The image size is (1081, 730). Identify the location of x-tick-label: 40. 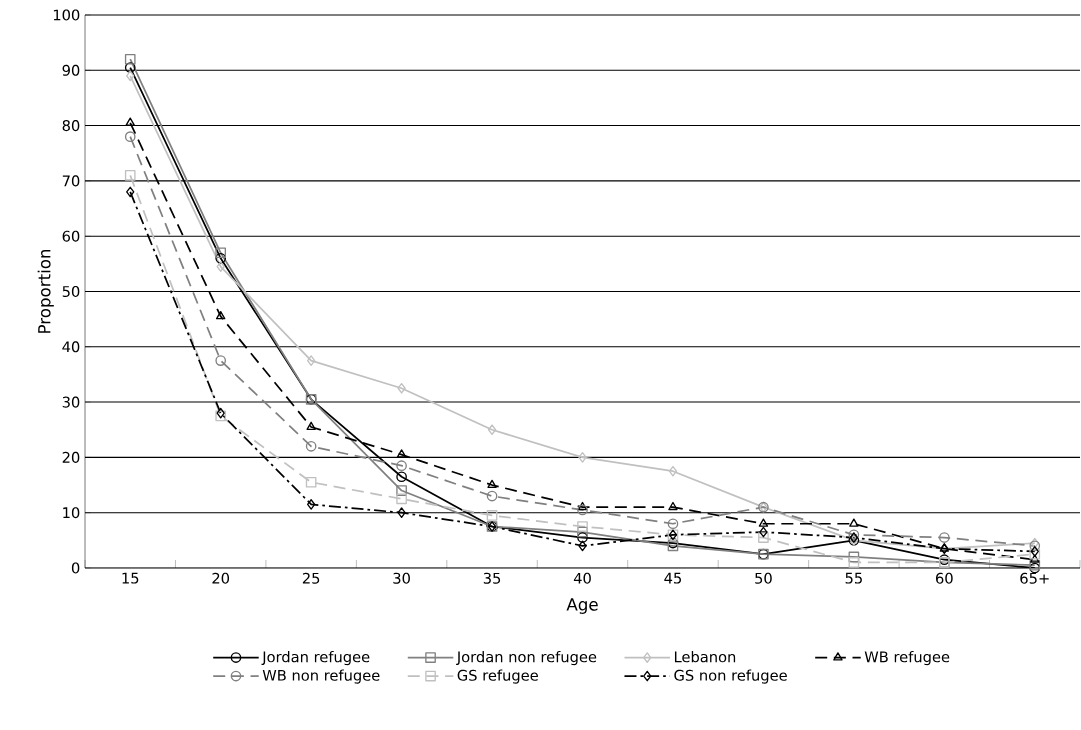
(582, 578).